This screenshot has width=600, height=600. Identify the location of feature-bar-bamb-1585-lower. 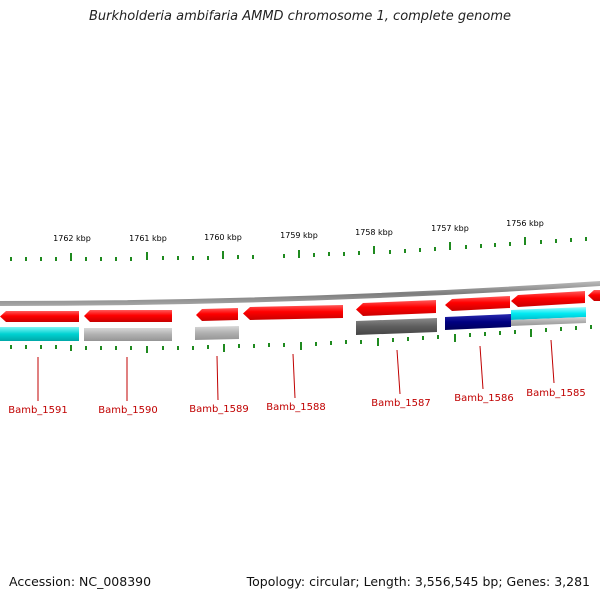
(548, 321).